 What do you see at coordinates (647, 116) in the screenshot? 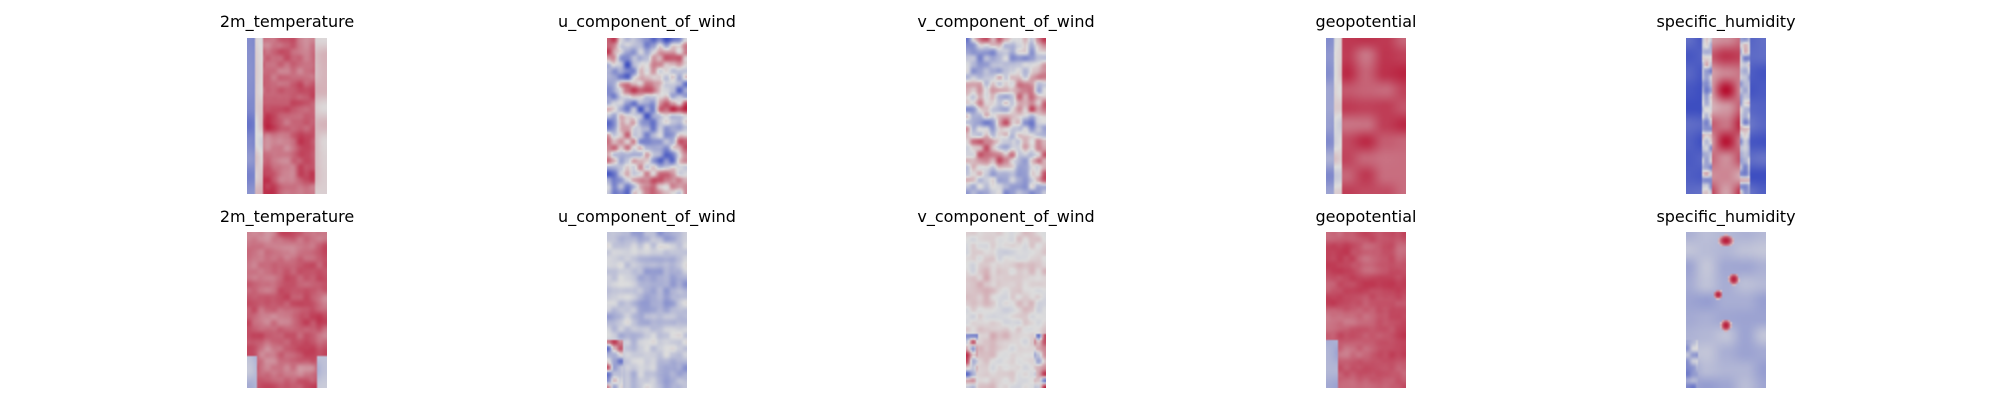
I see `heatmap-r1-c2` at bounding box center [647, 116].